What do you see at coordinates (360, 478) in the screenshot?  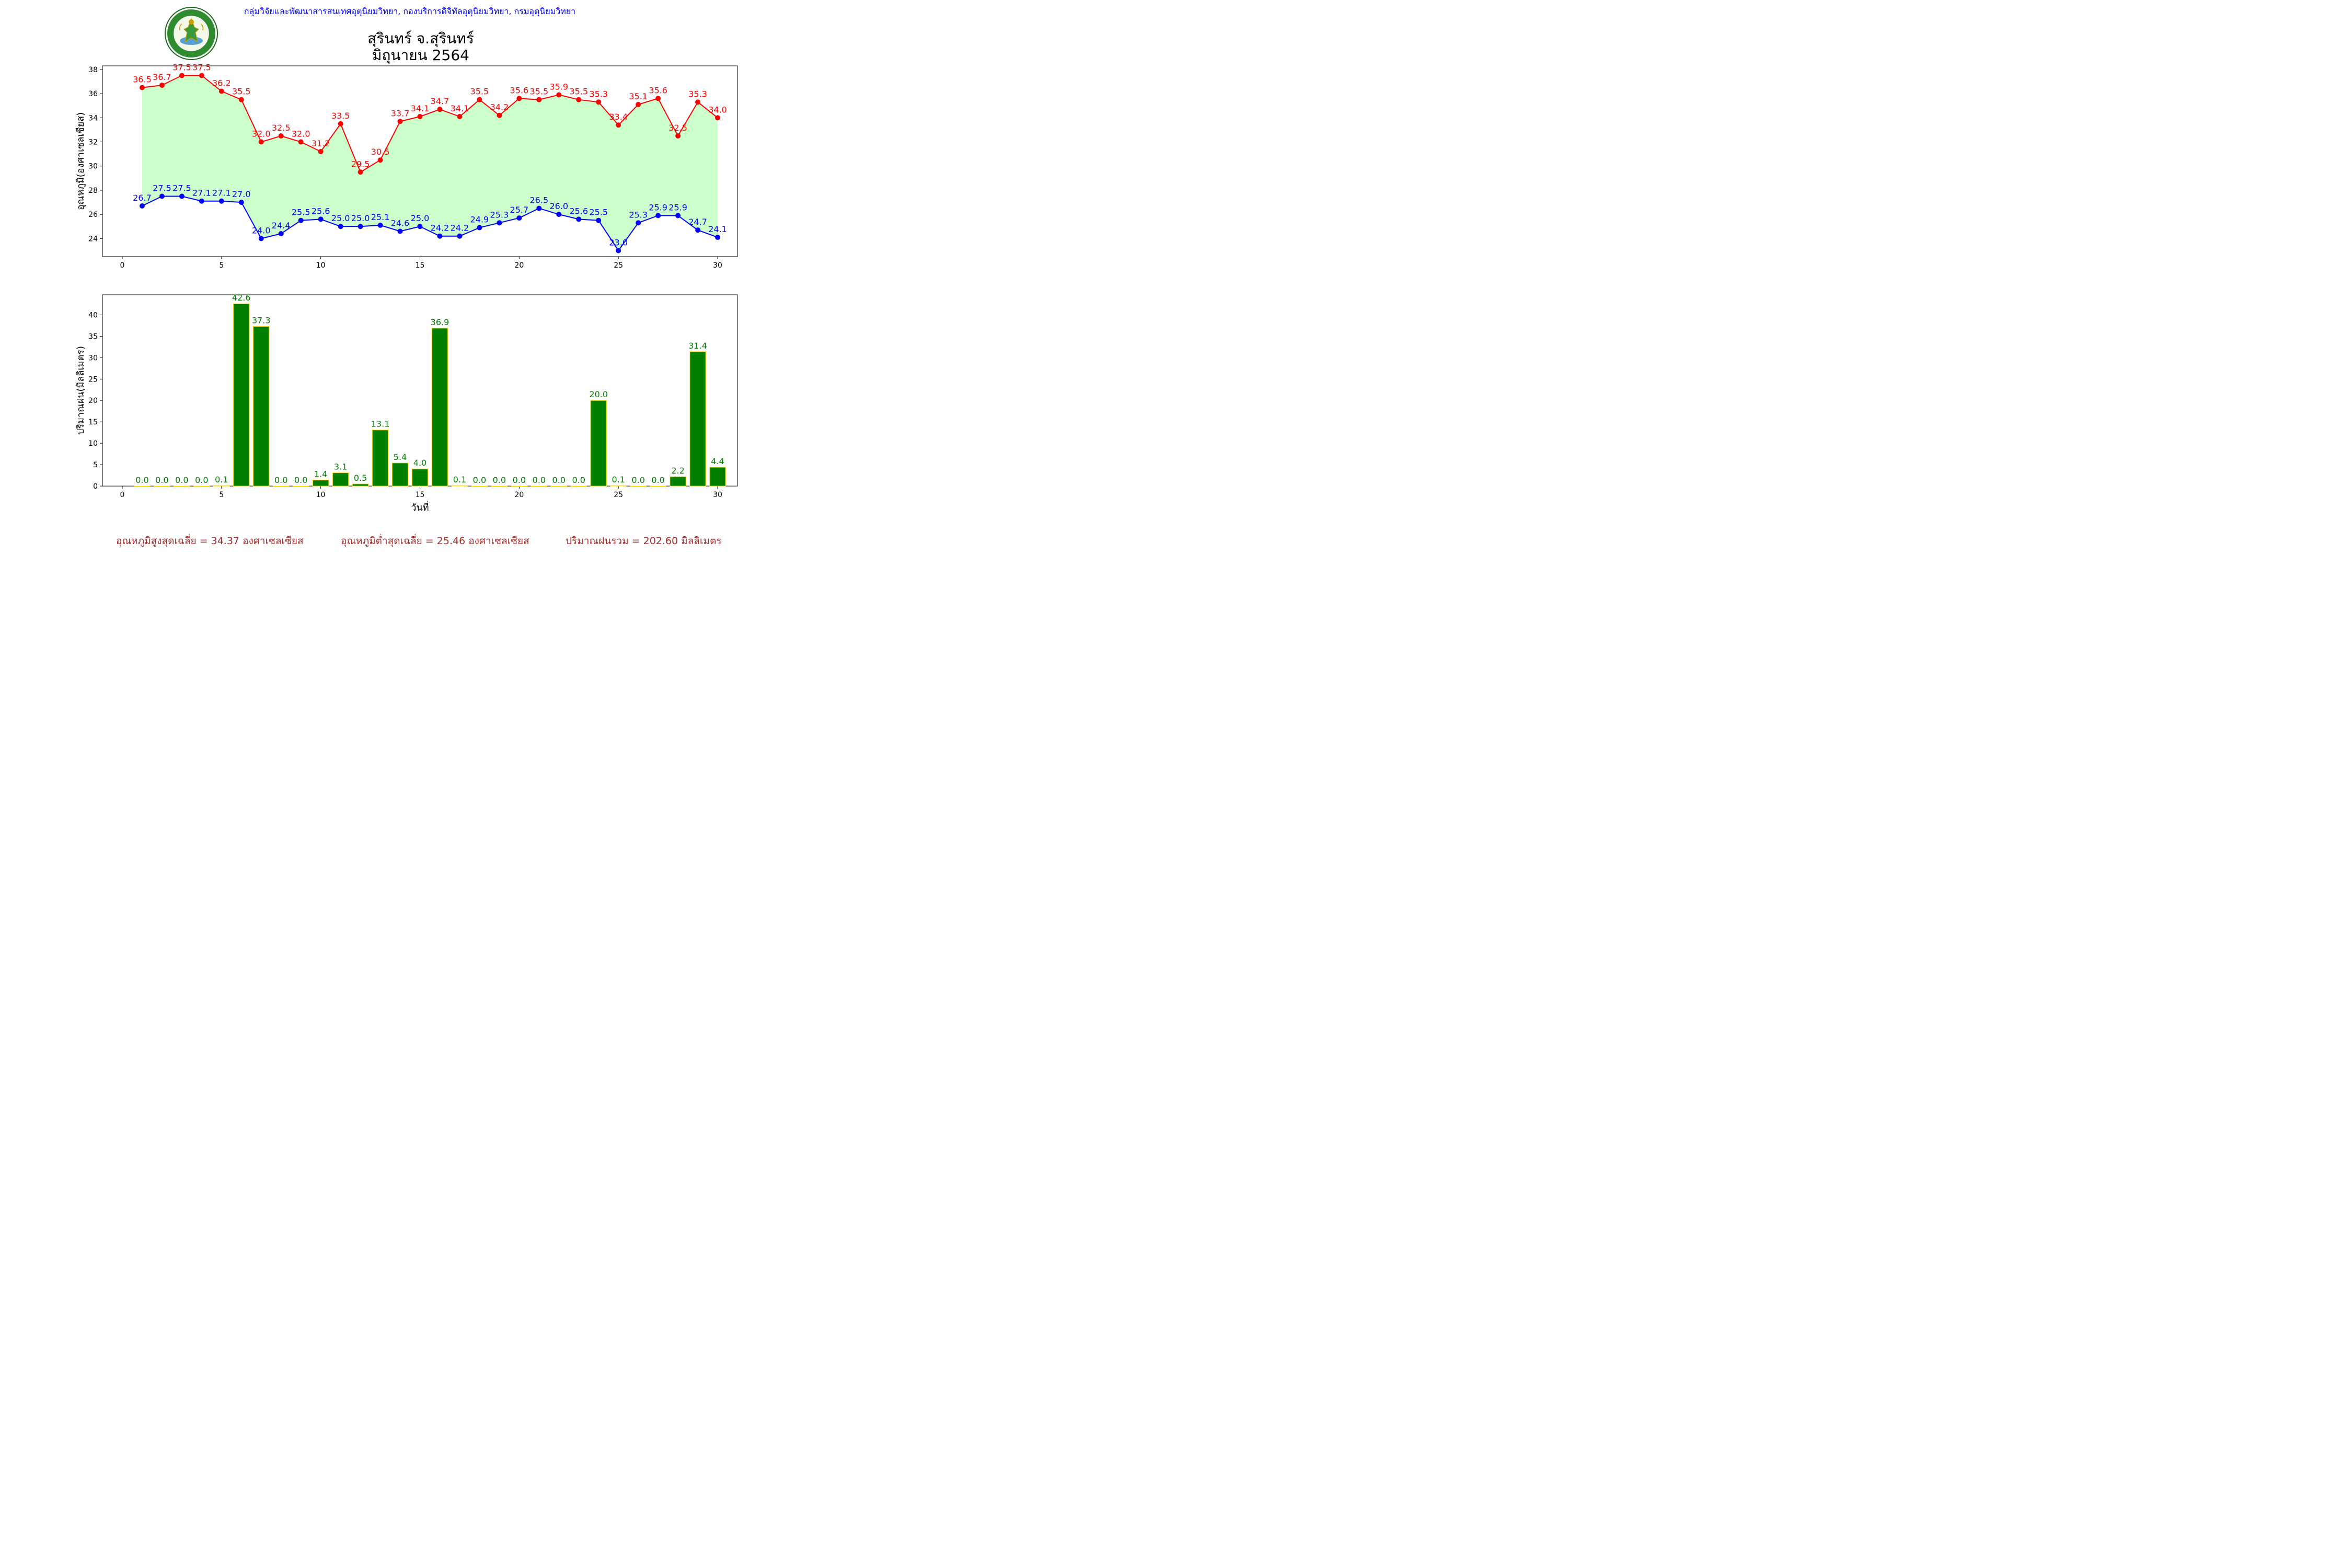 I see `rain-data-label: 0.5` at bounding box center [360, 478].